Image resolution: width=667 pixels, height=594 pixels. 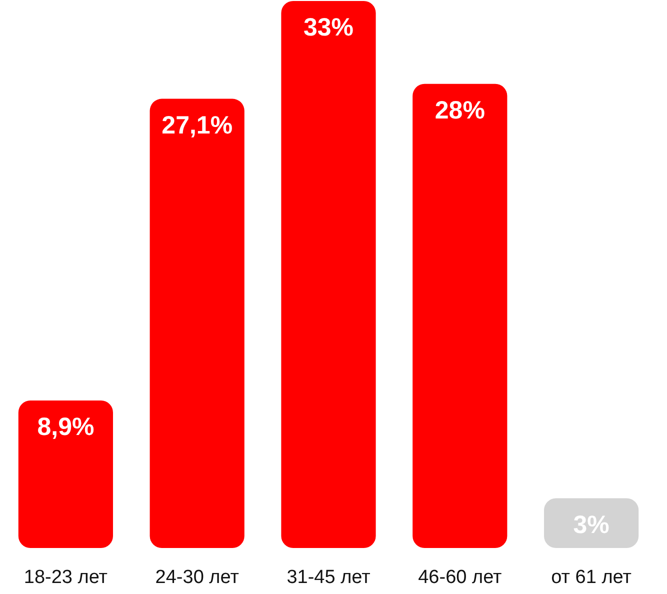 I want to click on x-tick-label: 46-60 лет, so click(x=460, y=577).